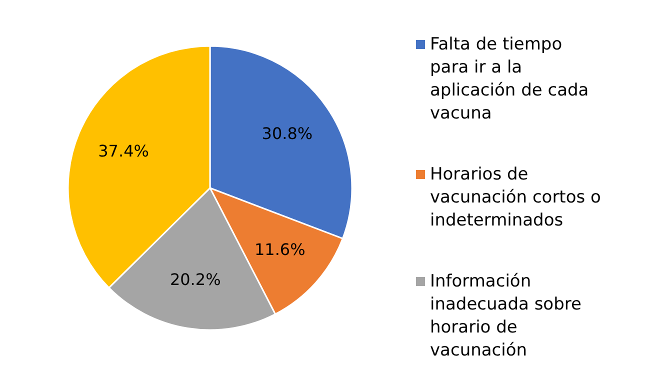  I want to click on data-label: 30.8%, so click(287, 134).